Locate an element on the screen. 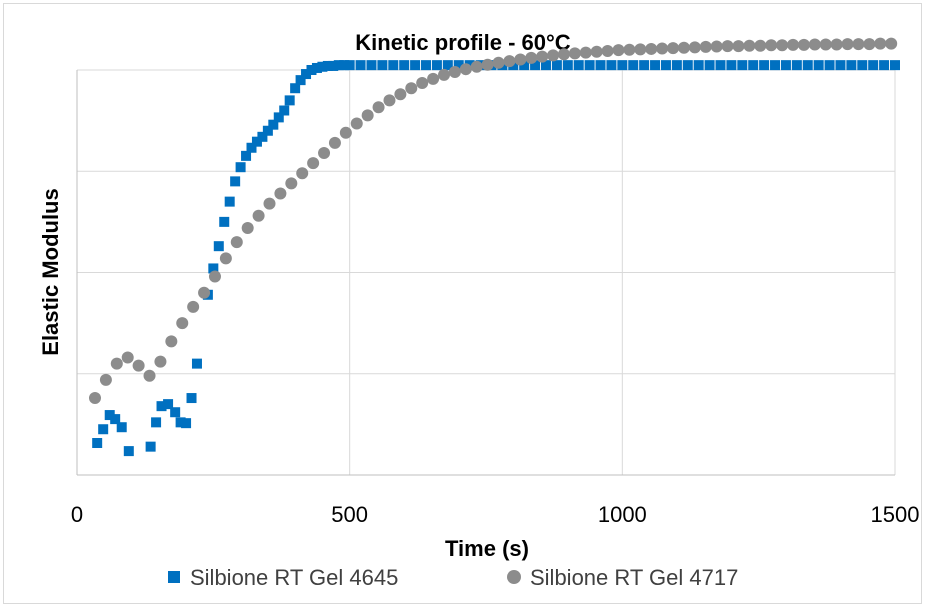 Image resolution: width=927 pixels, height=609 pixels. x-axis-title: Time (s) is located at coordinates (487, 548).